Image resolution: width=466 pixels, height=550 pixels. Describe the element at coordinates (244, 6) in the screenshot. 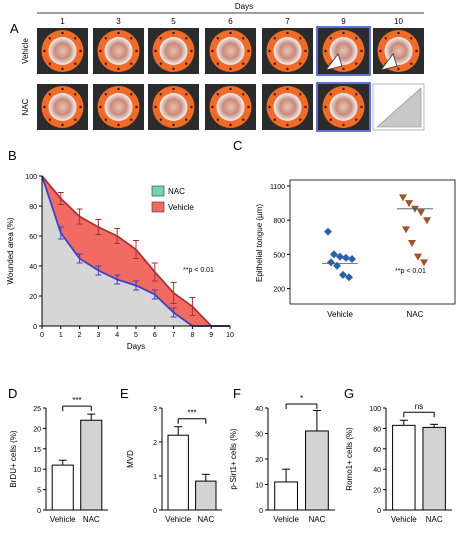

I see `photo-grid-title: Days` at that location.